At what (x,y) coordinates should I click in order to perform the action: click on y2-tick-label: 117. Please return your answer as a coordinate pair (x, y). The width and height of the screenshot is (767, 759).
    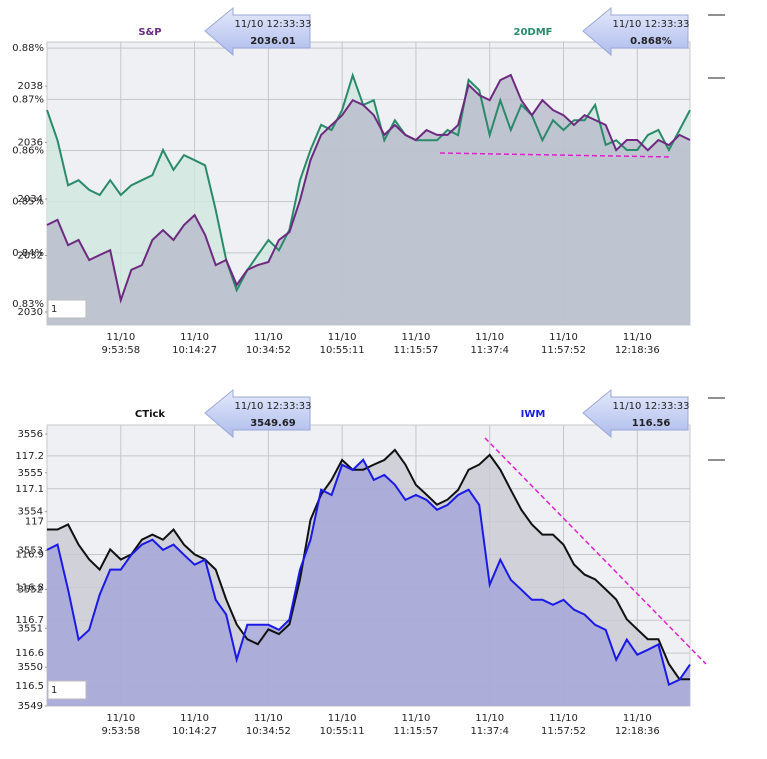
    Looking at the image, I should click on (34, 522).